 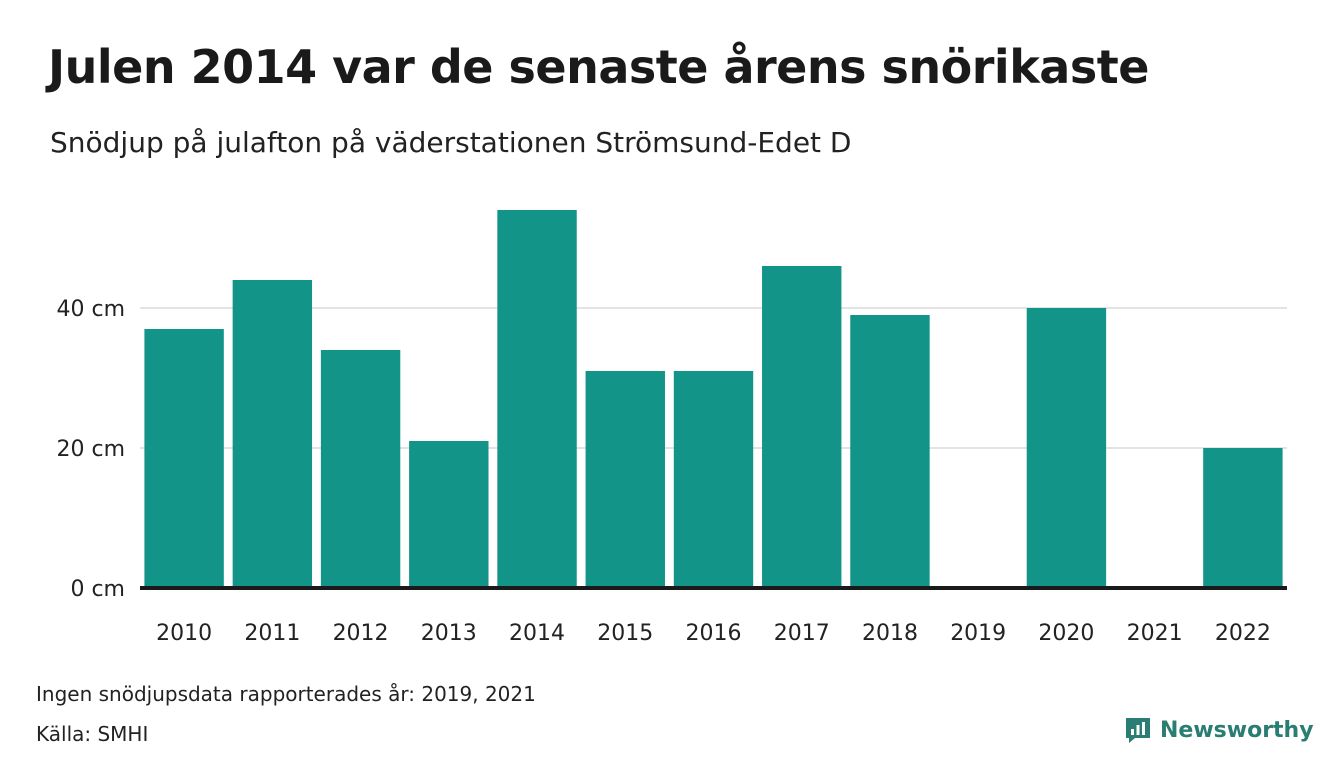 I want to click on bar-2013, so click(x=449, y=514).